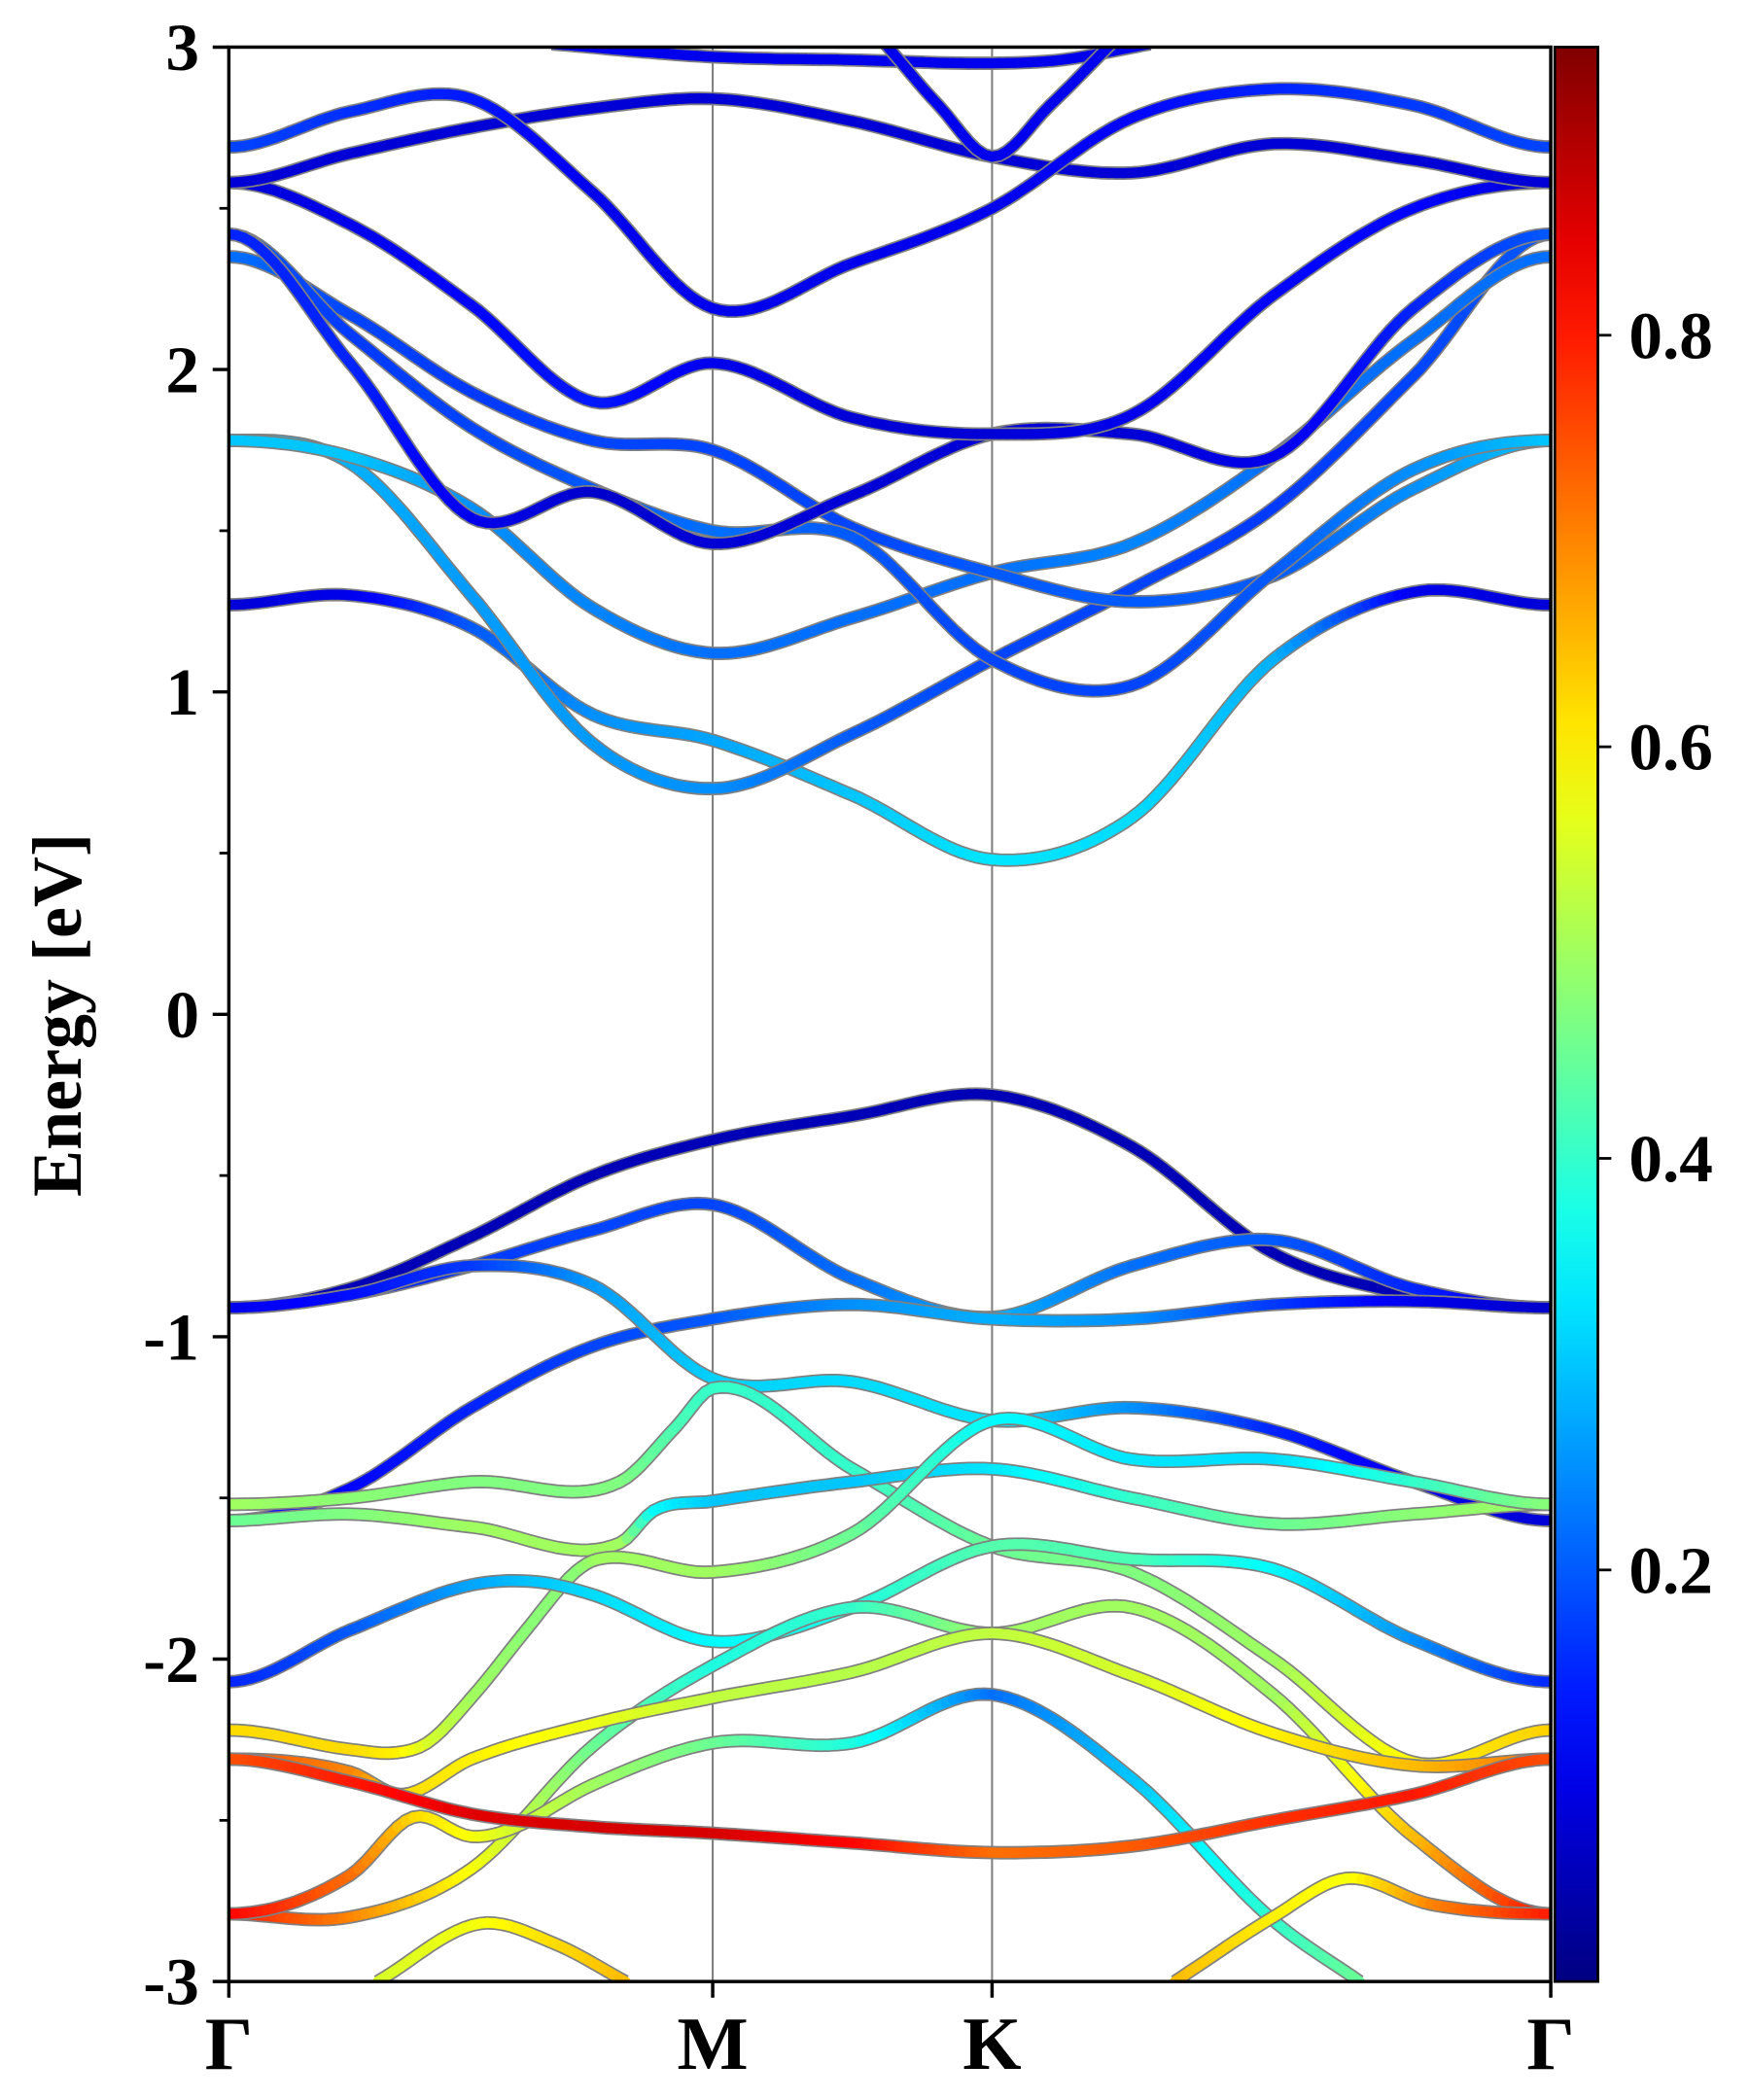 Image resolution: width=1750 pixels, height=2100 pixels. Describe the element at coordinates (1576, 1014) in the screenshot. I see `colorbar-gradient` at that location.